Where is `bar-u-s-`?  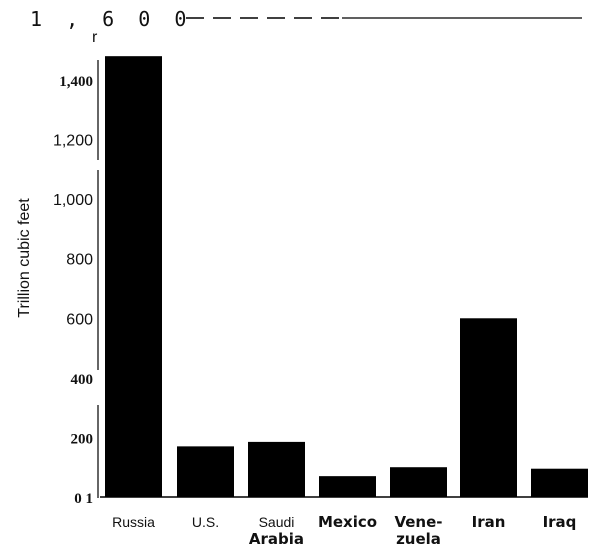
bar-u-s- is located at coordinates (205, 471).